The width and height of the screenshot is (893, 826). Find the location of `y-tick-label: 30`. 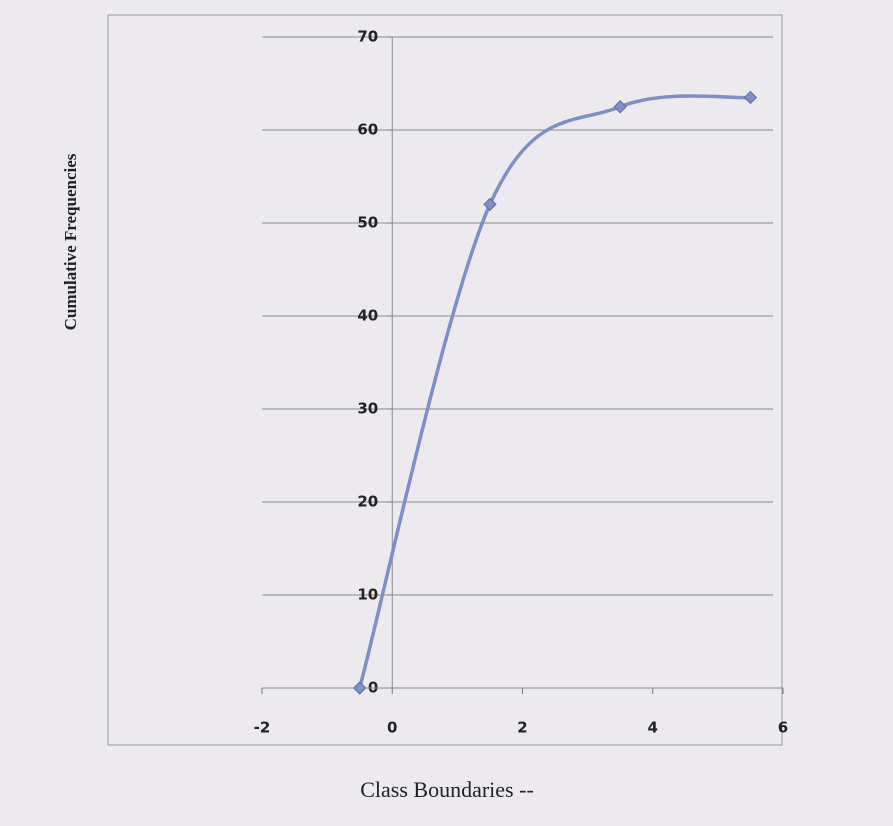

y-tick-label: 30 is located at coordinates (367, 409).